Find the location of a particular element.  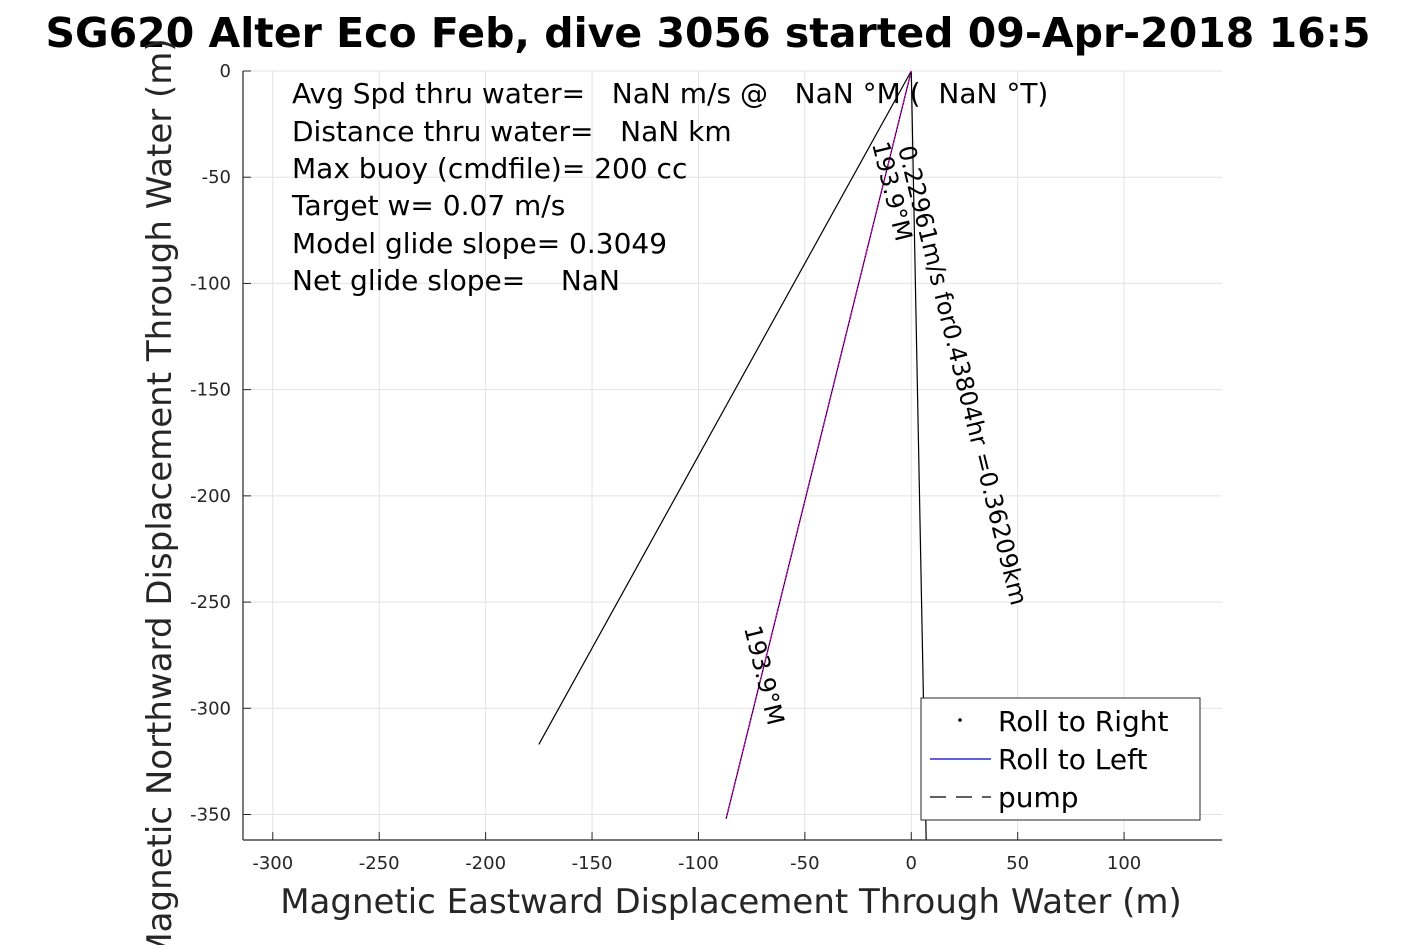

track-speed-label: 0.22961m/s for0.43804hr =0.36209km is located at coordinates (962, 375).